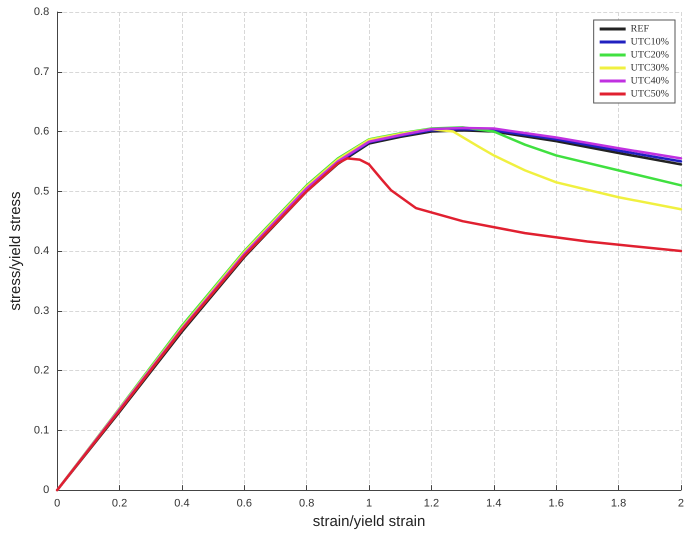 This screenshot has width=687, height=534. Describe the element at coordinates (15, 251) in the screenshot. I see `y-axis-title: stress/yield stress` at that location.